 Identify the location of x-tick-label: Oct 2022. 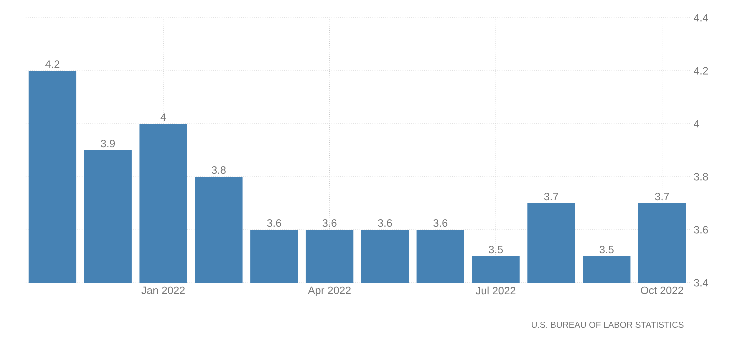
(662, 290).